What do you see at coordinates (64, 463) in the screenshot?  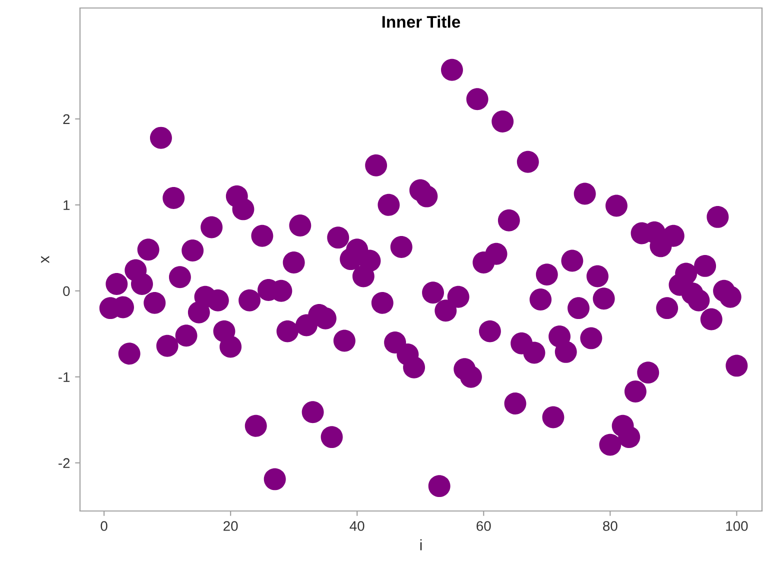 I see `y-tick-label: -2` at bounding box center [64, 463].